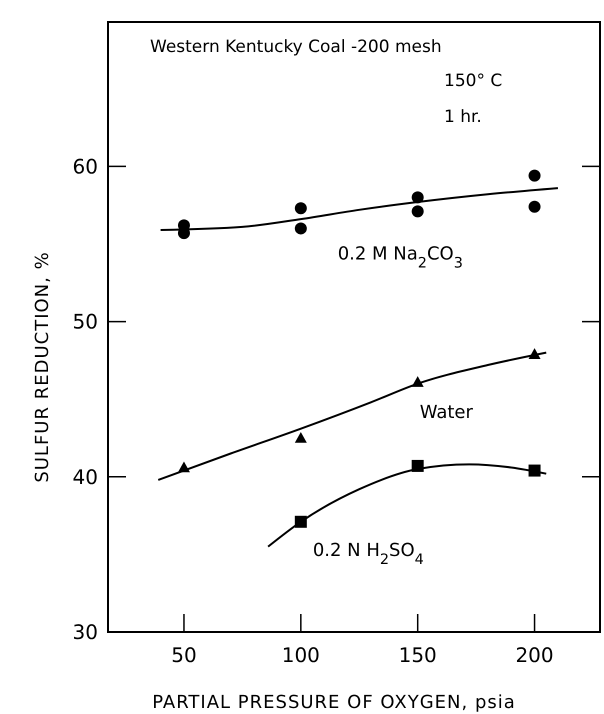 This screenshot has width=604, height=714. What do you see at coordinates (85, 166) in the screenshot?
I see `y-tick-label: 60` at bounding box center [85, 166].